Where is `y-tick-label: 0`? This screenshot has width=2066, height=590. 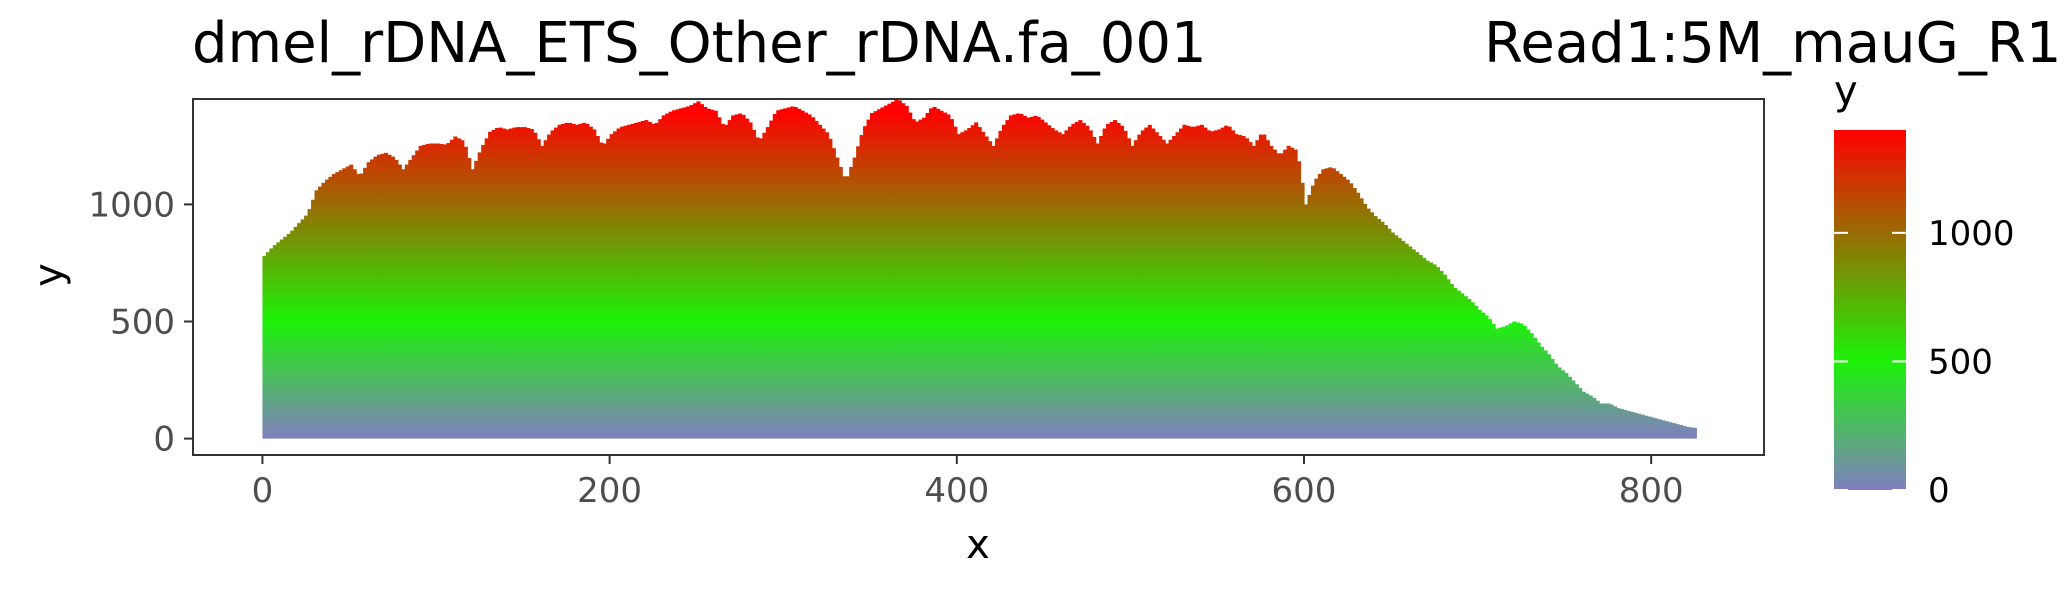
y-tick-label: 0 is located at coordinates (164, 440).